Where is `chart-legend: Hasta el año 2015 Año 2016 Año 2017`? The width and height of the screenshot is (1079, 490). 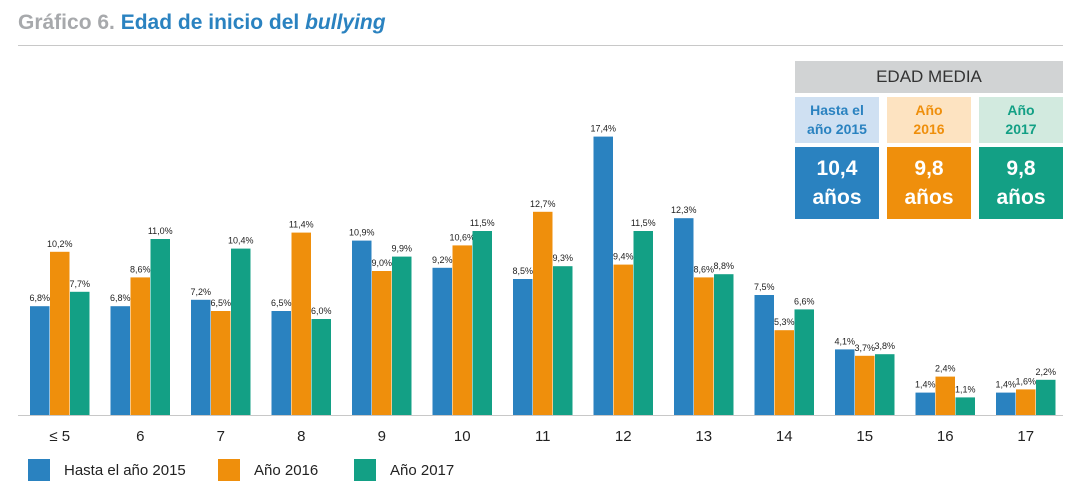
chart-legend: Hasta el año 2015 Año 2016 Año 2017 is located at coordinates (300, 472).